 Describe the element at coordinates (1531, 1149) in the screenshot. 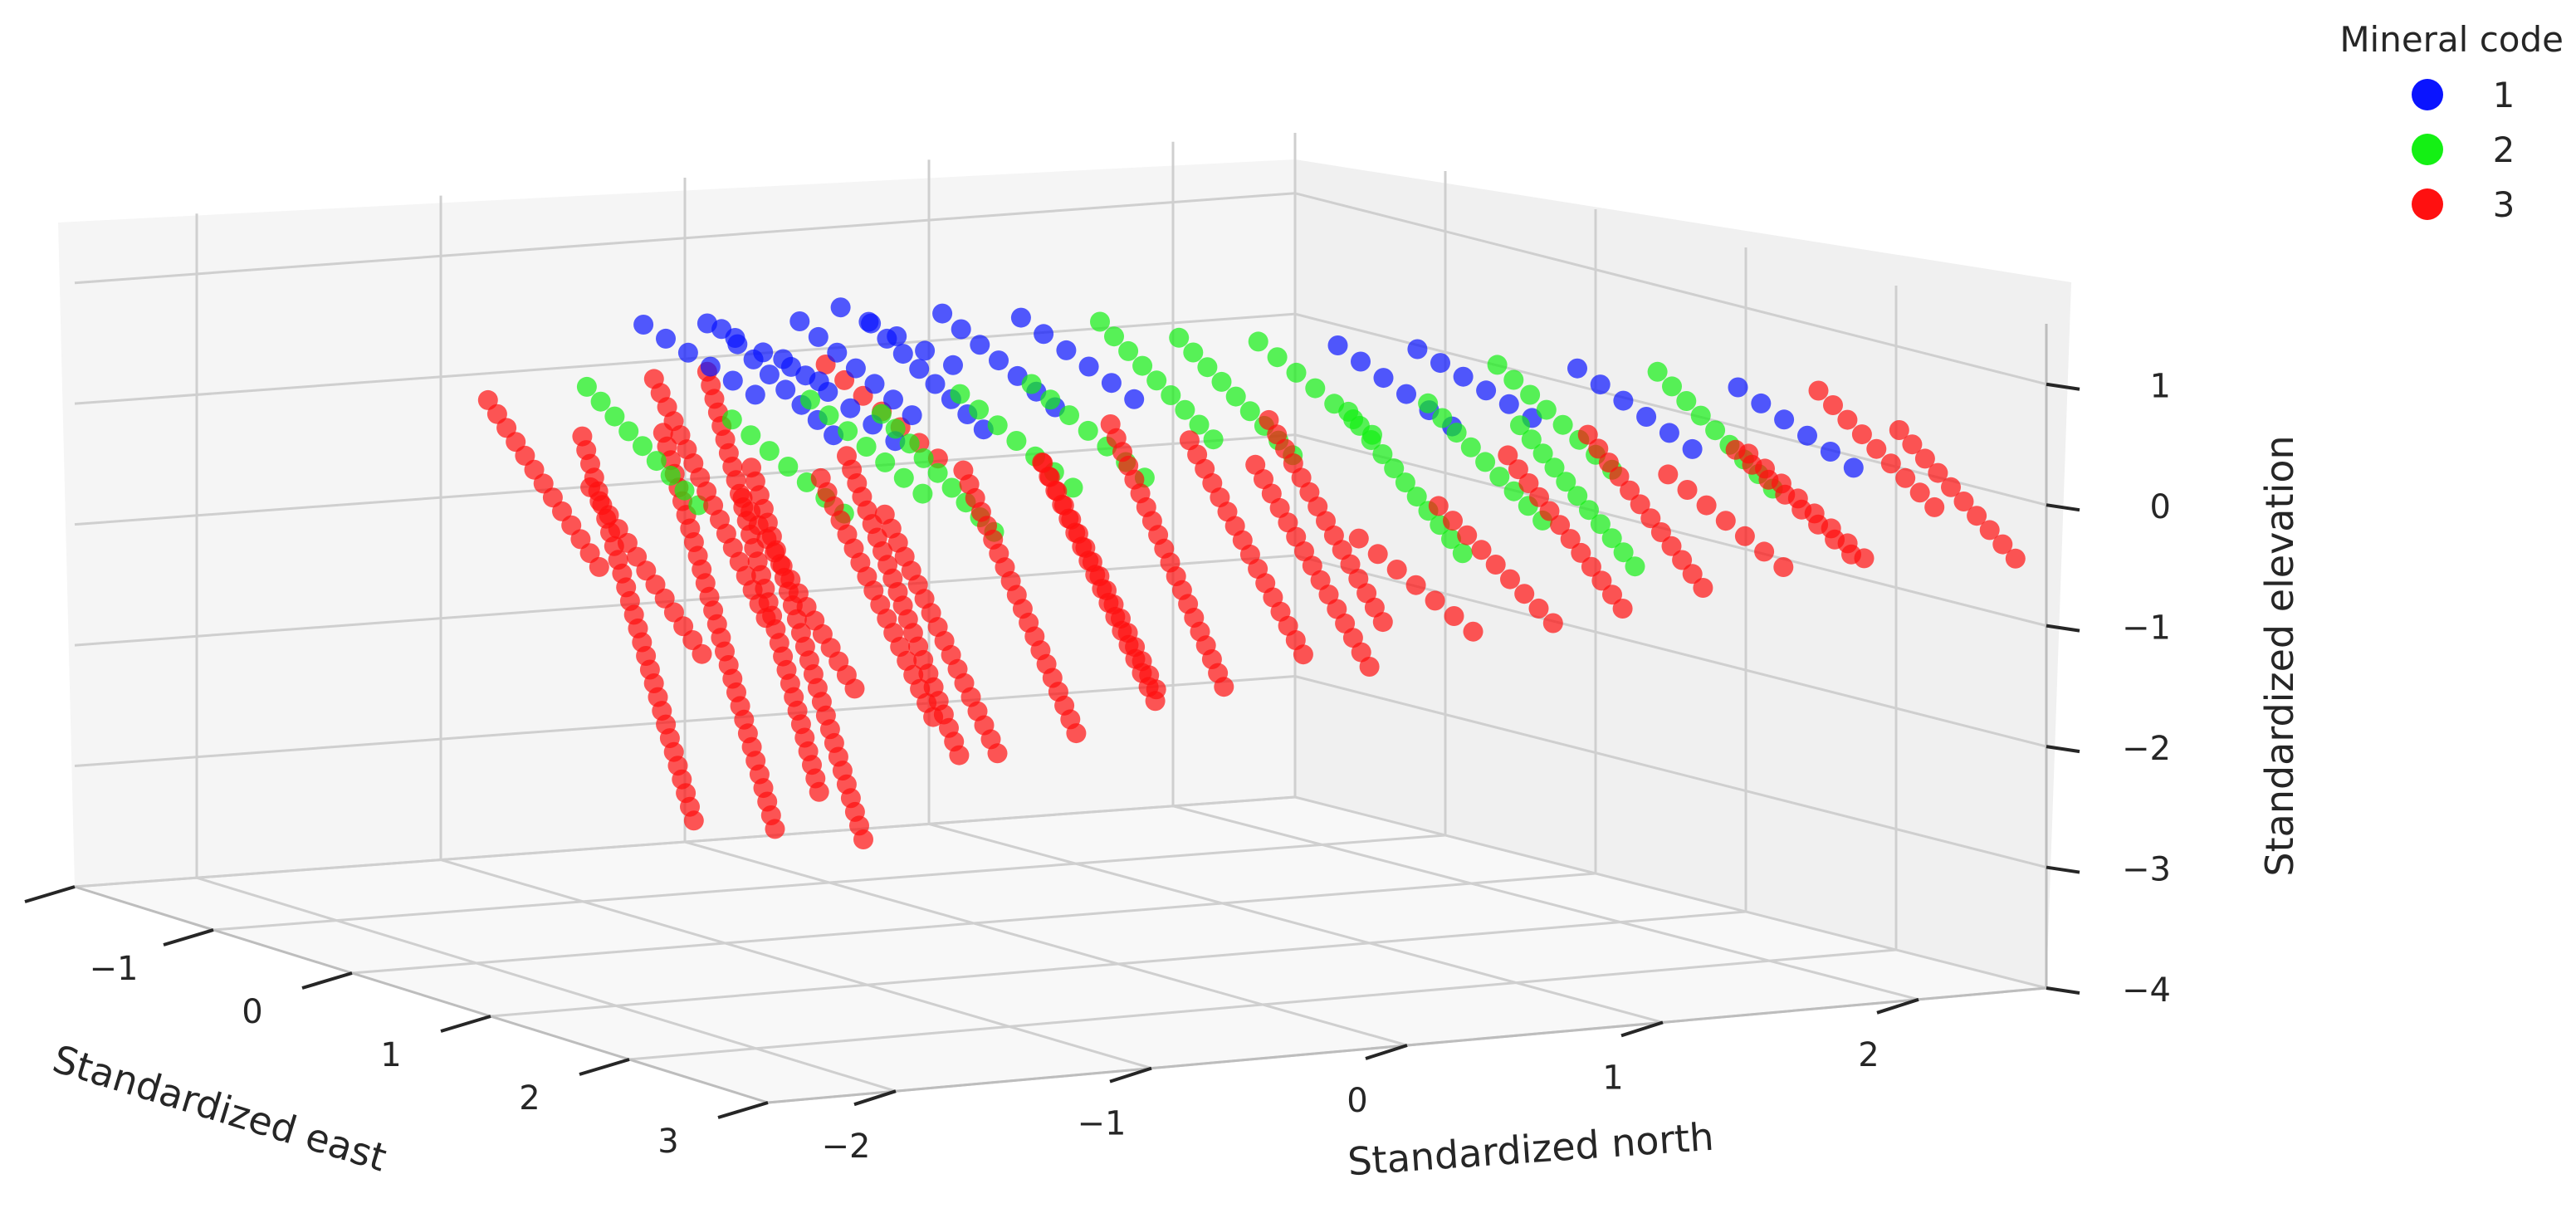

I see `y-axis-title: Standardized north` at that location.